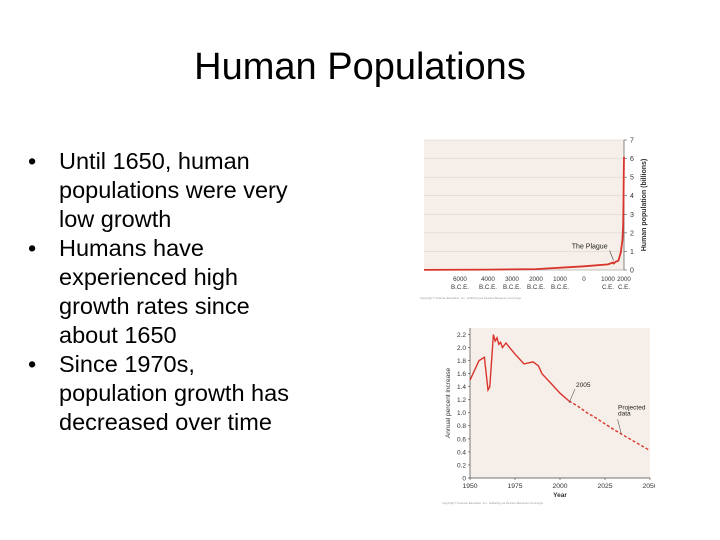  Describe the element at coordinates (460, 279) in the screenshot. I see `x-tick-label: 6000` at that location.